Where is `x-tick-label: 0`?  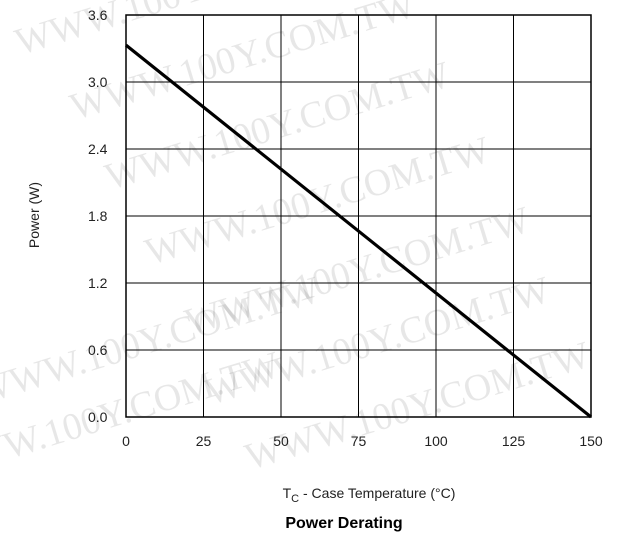
x-tick-label: 0 is located at coordinates (126, 441).